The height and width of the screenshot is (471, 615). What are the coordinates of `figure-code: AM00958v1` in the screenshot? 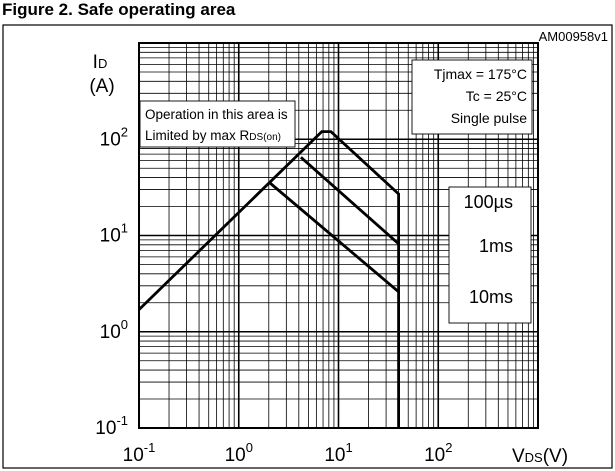 It's located at (573, 36).